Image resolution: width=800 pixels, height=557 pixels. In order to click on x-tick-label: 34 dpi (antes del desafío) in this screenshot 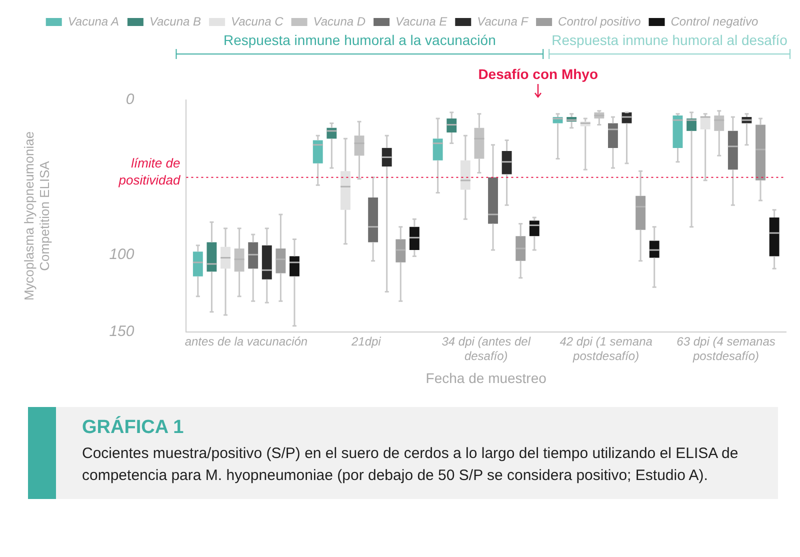, I will do `click(486, 348)`.